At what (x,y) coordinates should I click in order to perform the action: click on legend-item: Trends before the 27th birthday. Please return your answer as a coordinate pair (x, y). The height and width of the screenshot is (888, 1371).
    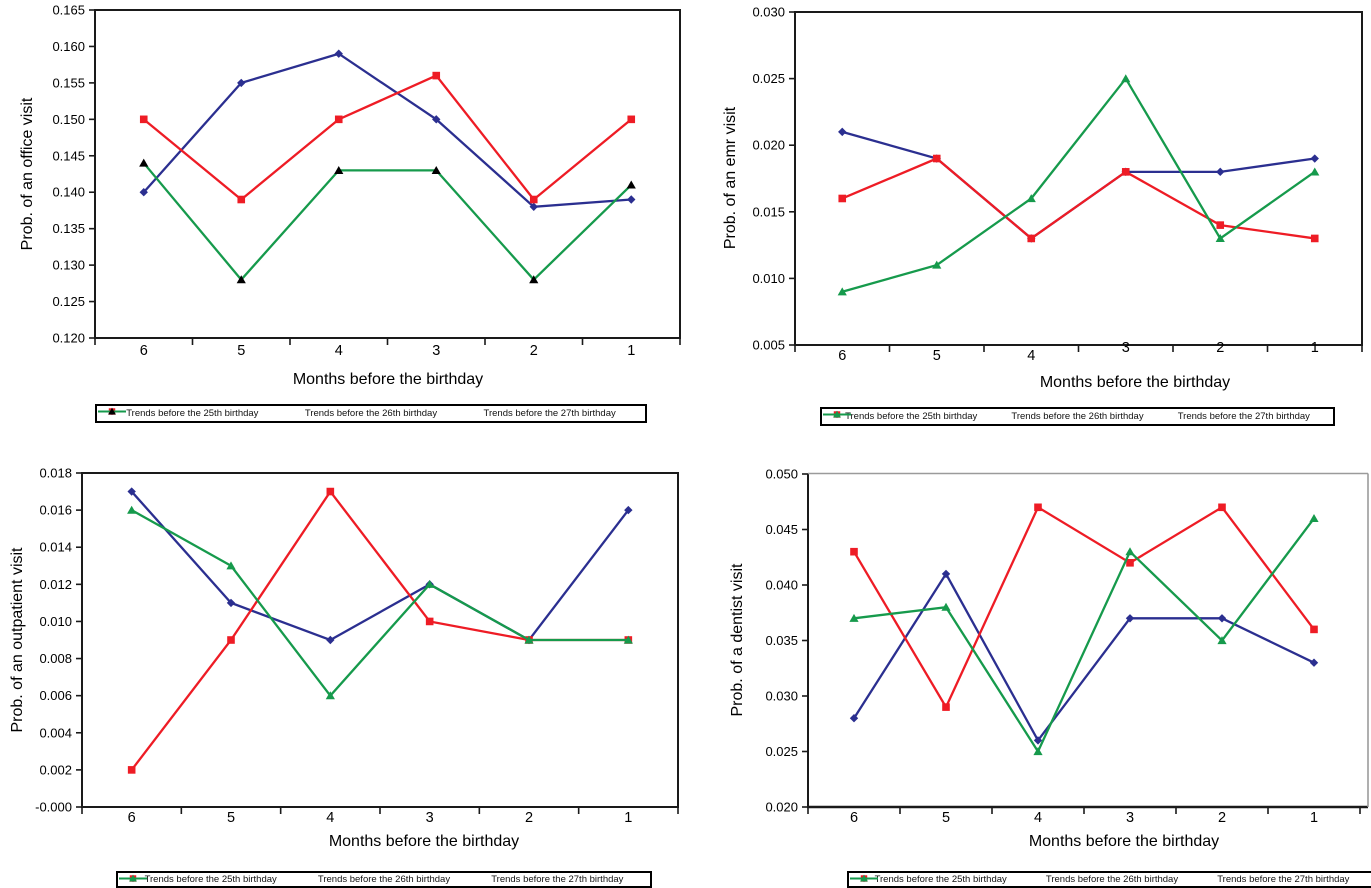
    Looking at the image, I should click on (371, 880).